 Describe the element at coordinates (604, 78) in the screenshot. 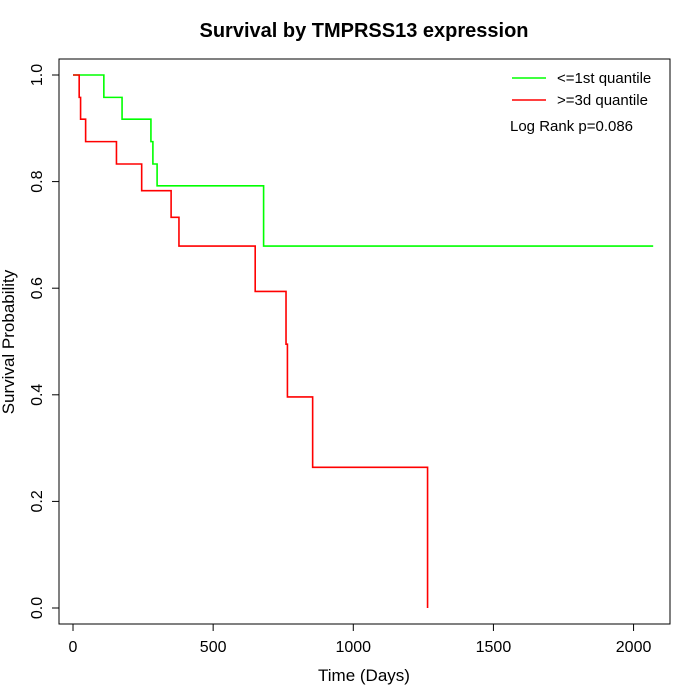

I see `legend-label-low: <=1st quantile` at that location.